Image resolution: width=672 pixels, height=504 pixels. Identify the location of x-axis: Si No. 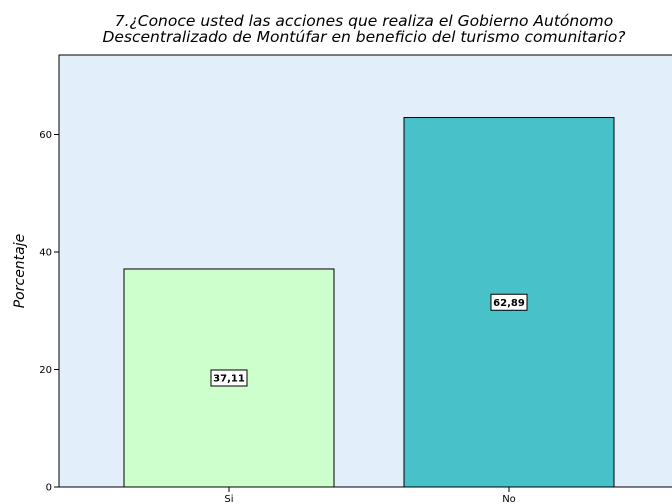
(370, 495).